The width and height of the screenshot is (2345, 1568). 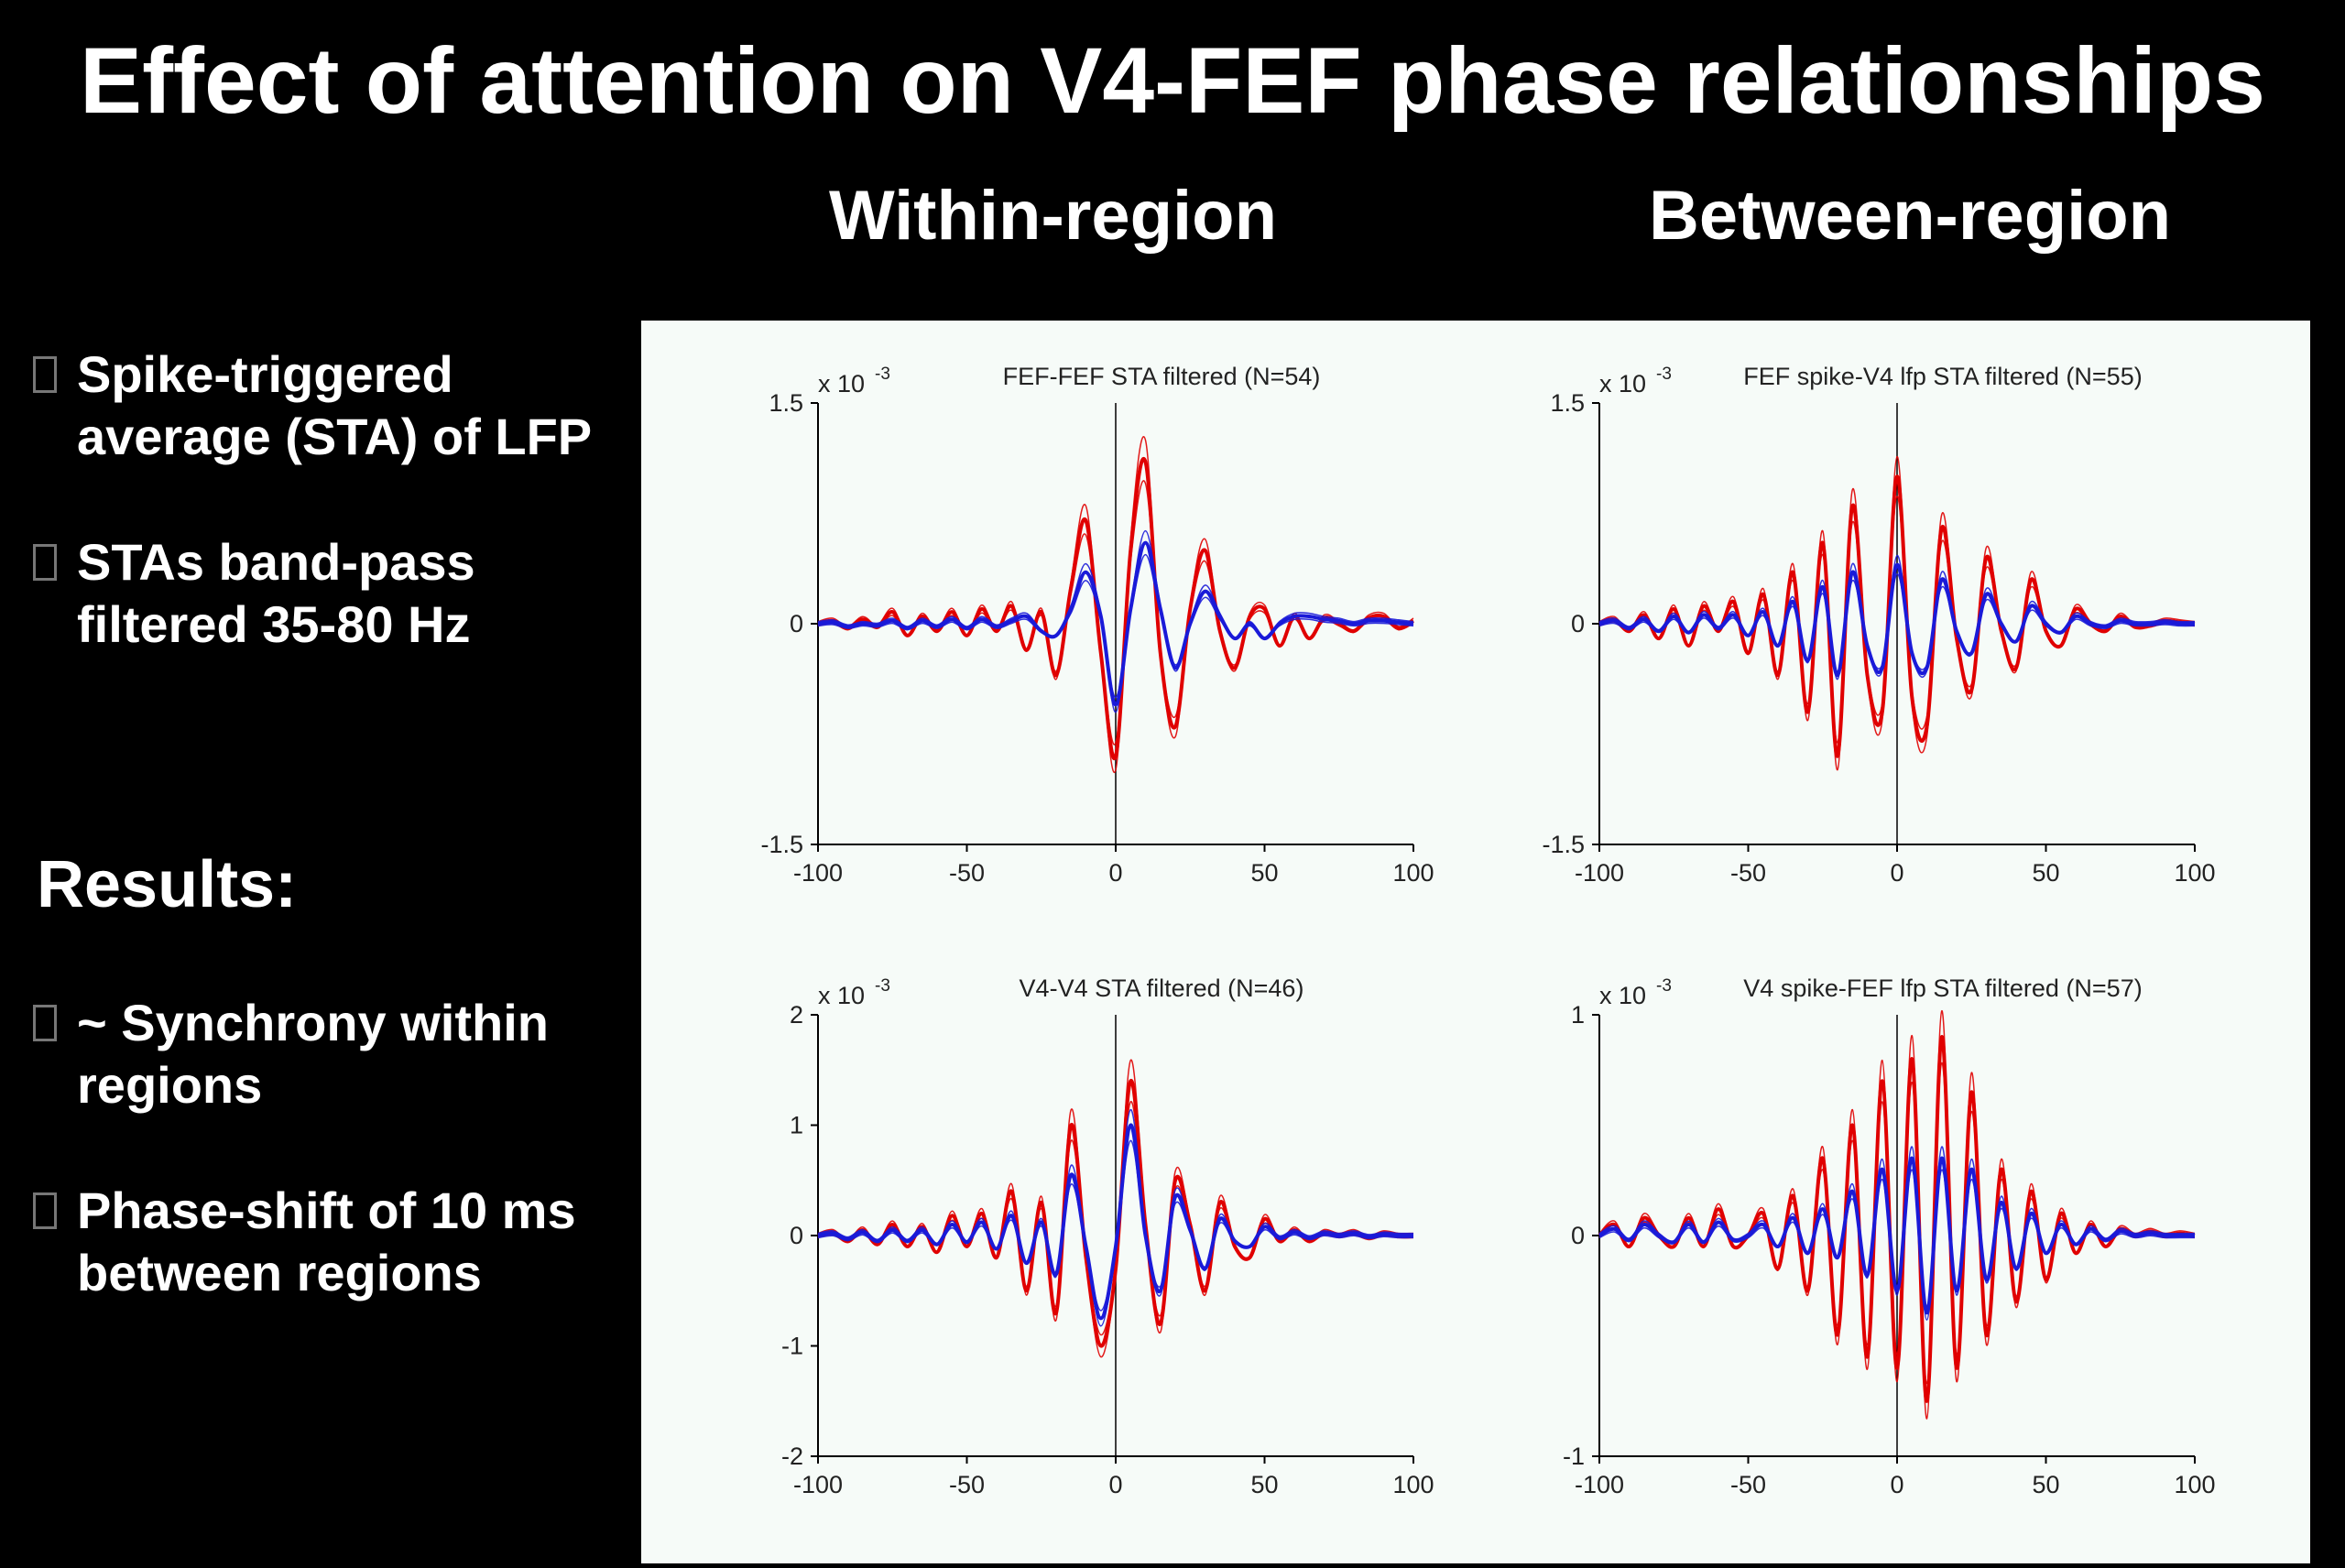 I want to click on bullet-line: filtered 35-80 Hz, so click(x=274, y=624).